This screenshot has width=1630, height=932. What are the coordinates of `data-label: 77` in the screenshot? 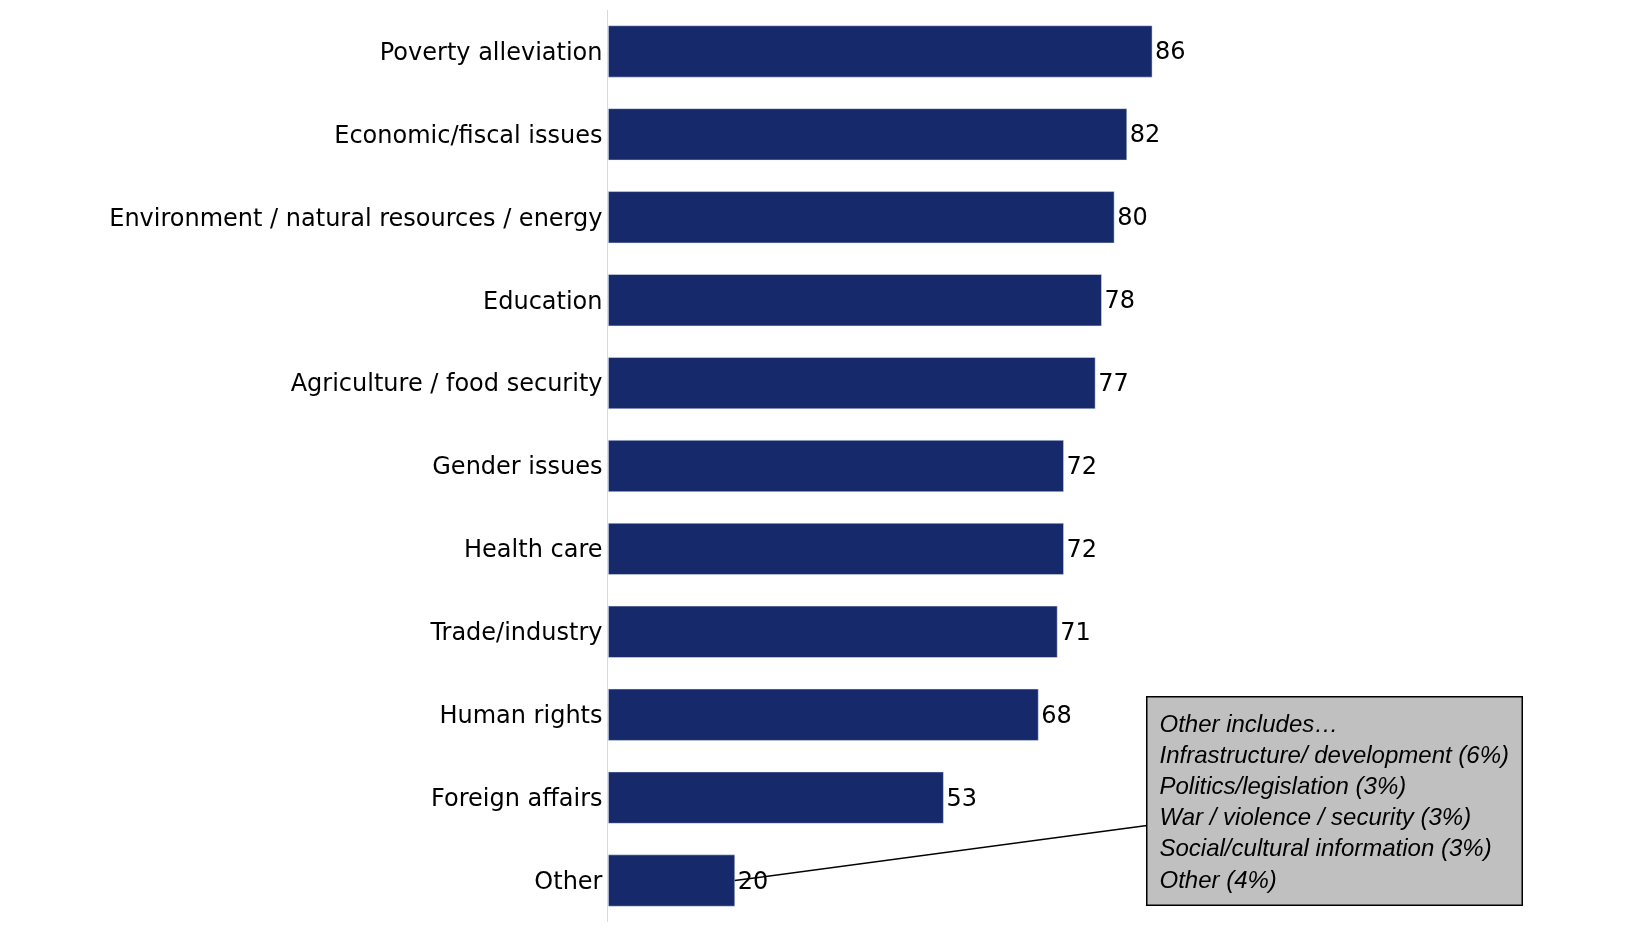 It's located at (1113, 383).